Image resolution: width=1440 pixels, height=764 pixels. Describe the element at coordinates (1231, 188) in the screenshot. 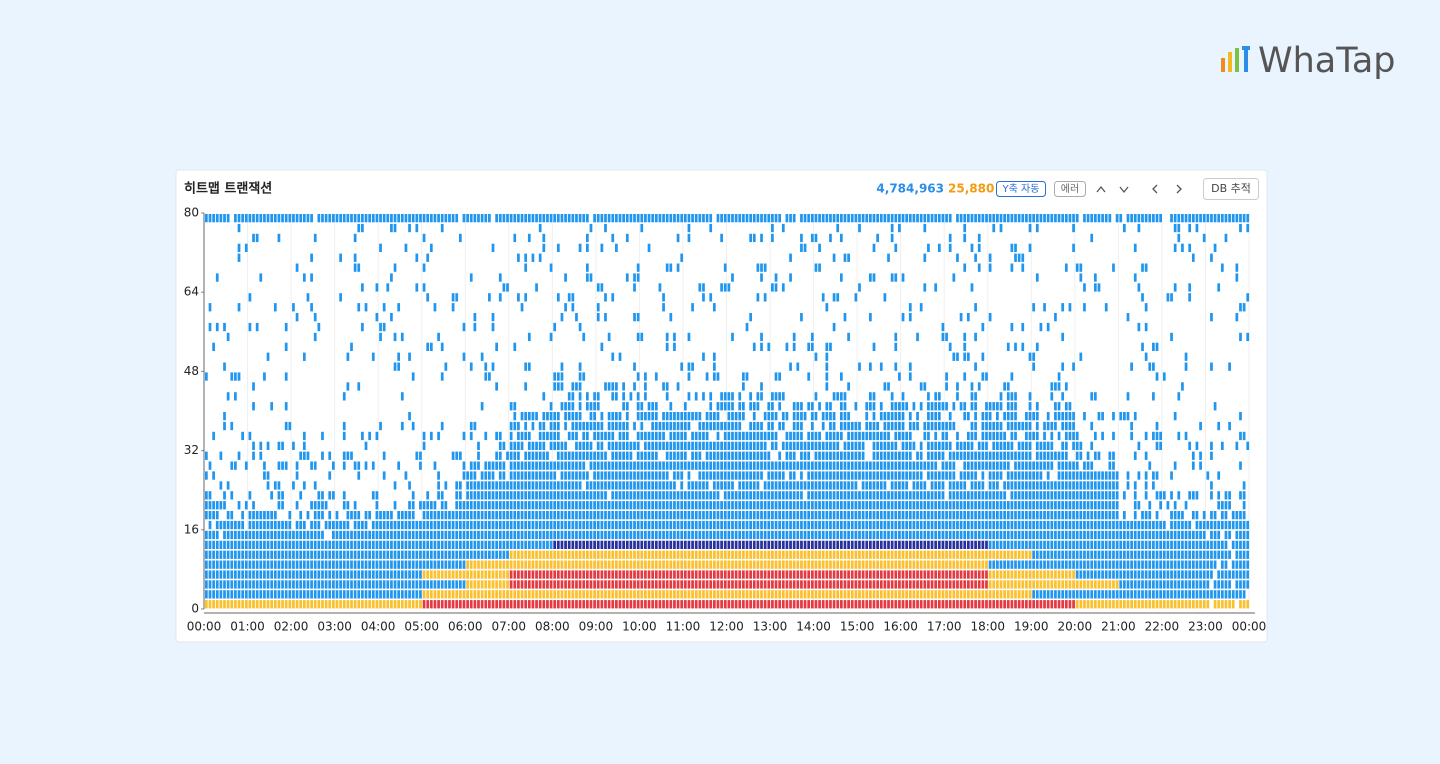

I see `db-button-label: DB 추적` at that location.